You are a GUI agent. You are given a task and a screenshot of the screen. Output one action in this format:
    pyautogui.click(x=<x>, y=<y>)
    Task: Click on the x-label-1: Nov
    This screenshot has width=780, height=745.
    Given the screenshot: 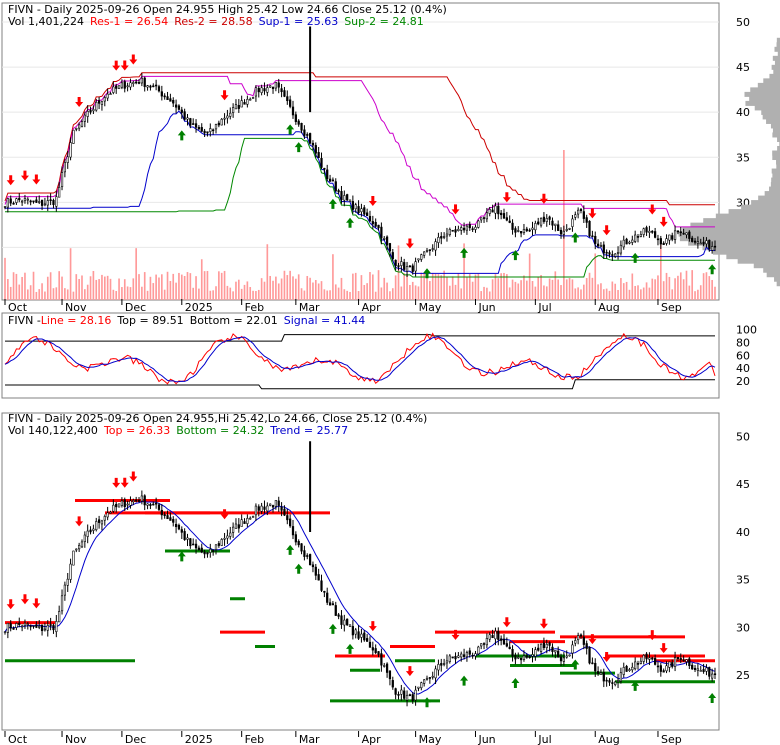 What is the action you would take?
    pyautogui.click(x=76, y=307)
    